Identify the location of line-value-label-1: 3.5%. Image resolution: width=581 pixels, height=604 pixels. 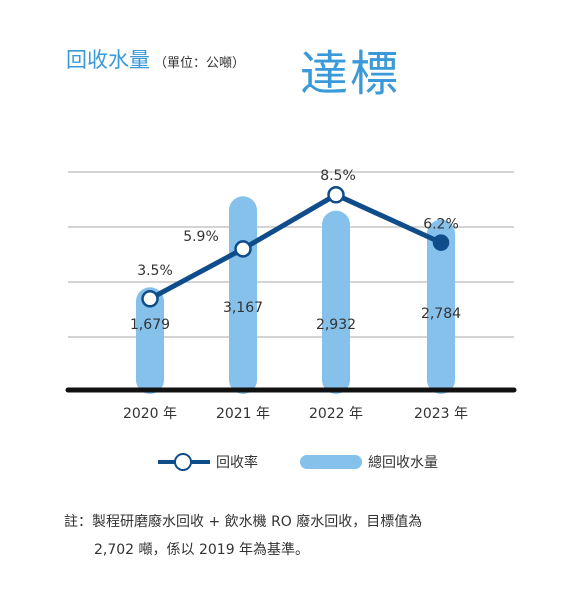
(155, 271).